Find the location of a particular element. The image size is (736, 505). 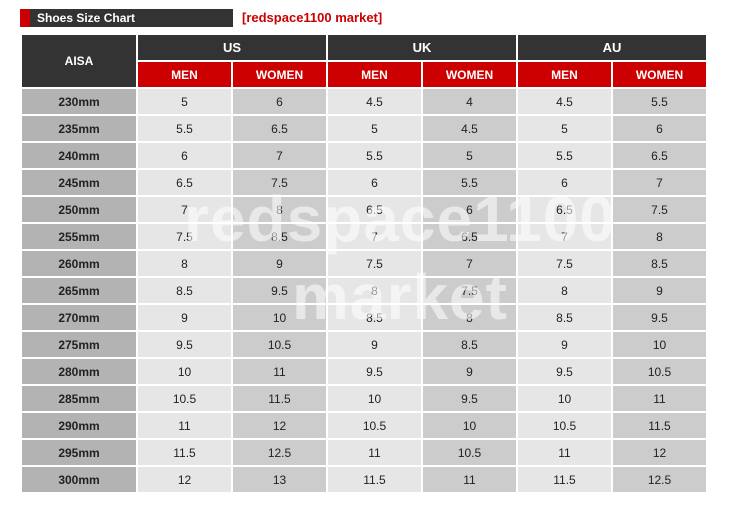

uk-men-cell: 7.5 is located at coordinates (374, 263).